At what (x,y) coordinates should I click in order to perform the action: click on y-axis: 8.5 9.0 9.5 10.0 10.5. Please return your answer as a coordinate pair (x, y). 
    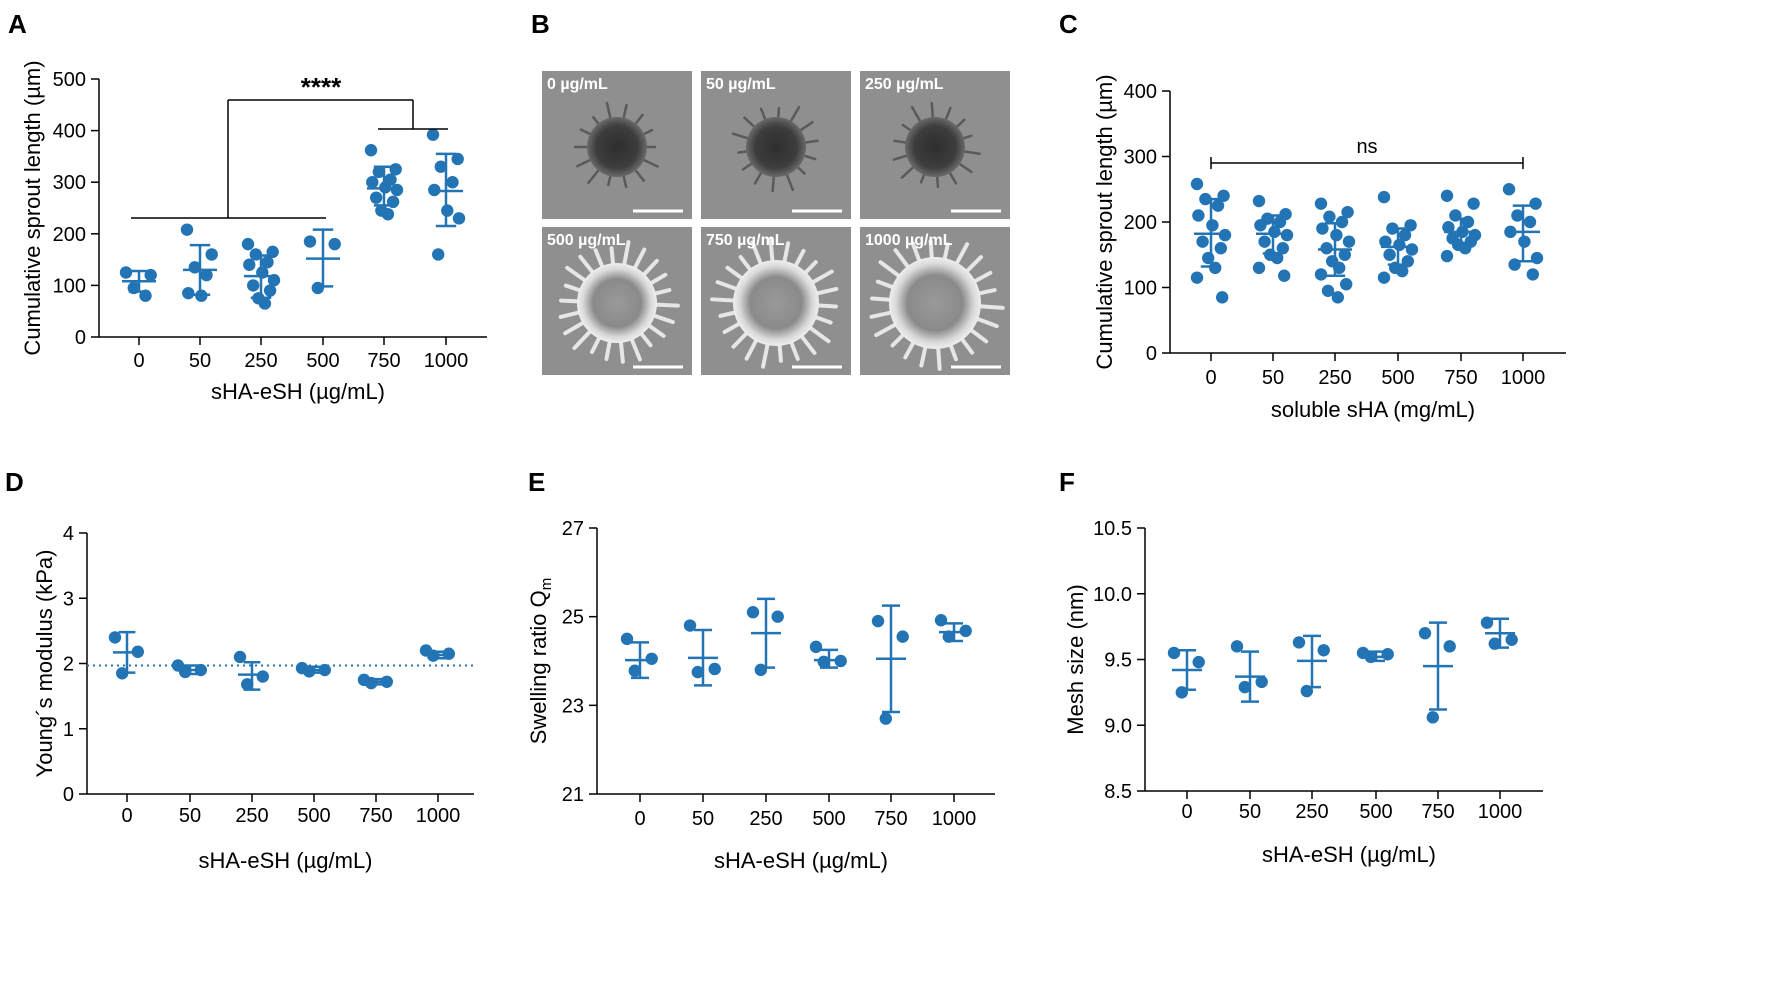
    Looking at the image, I should click on (1119, 660).